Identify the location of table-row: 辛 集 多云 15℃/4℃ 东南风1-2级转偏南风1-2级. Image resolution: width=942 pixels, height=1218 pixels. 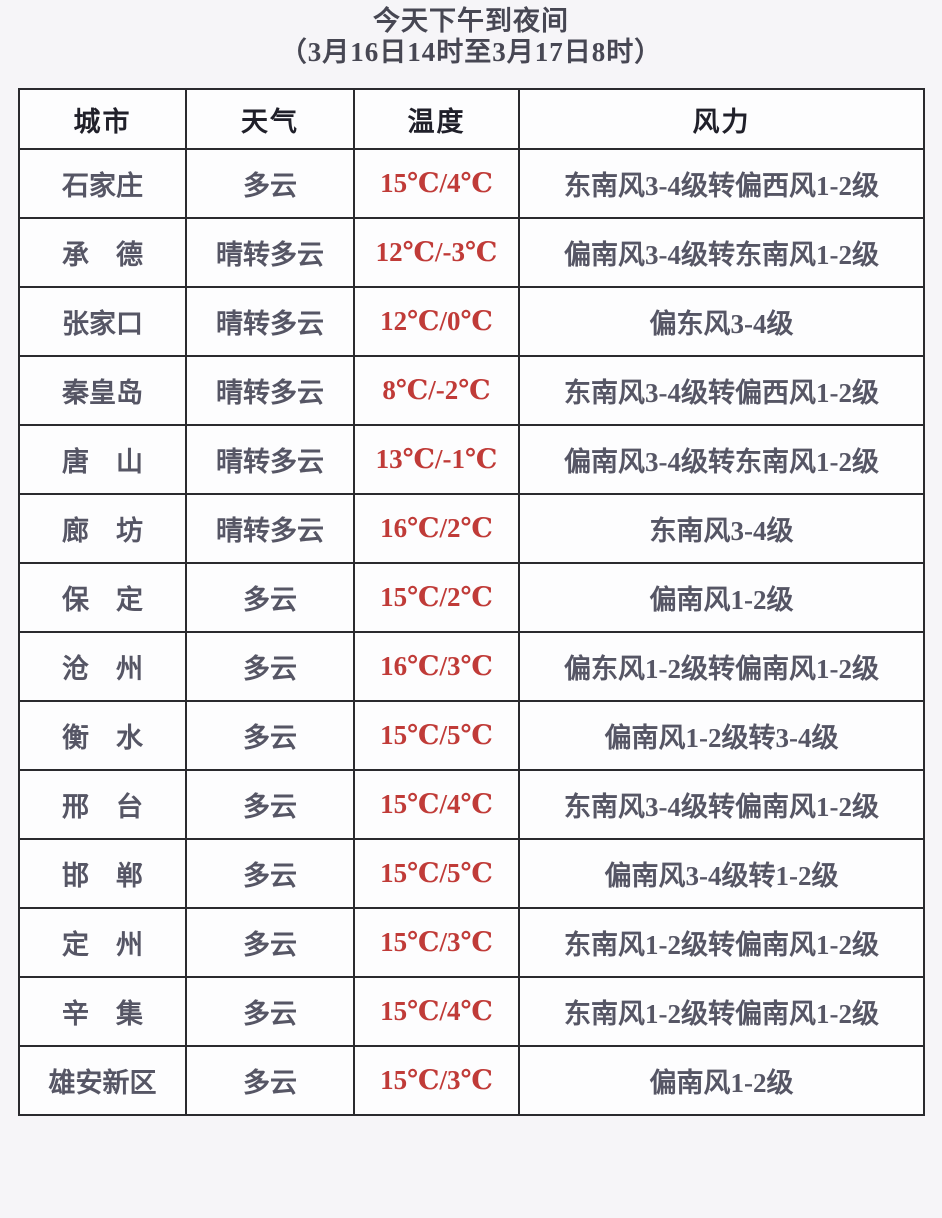
(471, 1011).